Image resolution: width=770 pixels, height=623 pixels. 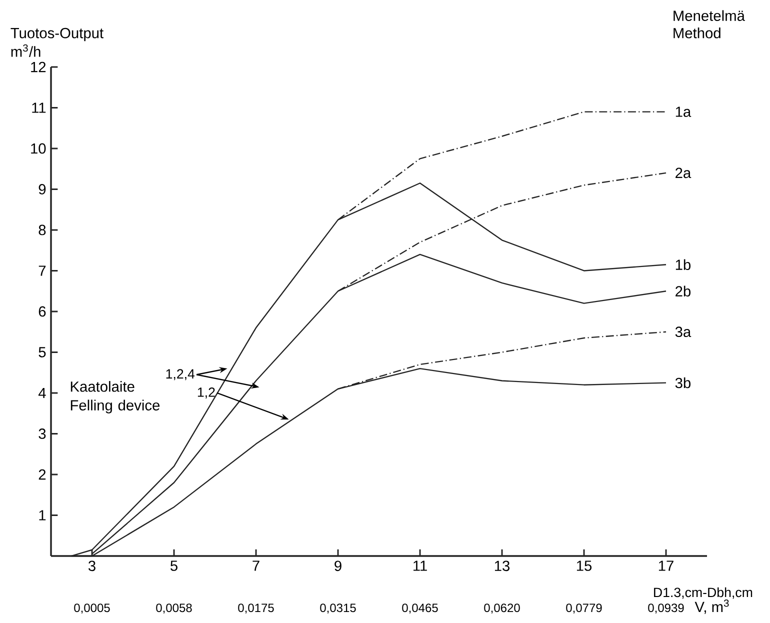 What do you see at coordinates (38, 67) in the screenshot?
I see `y-tick-label: 12` at bounding box center [38, 67].